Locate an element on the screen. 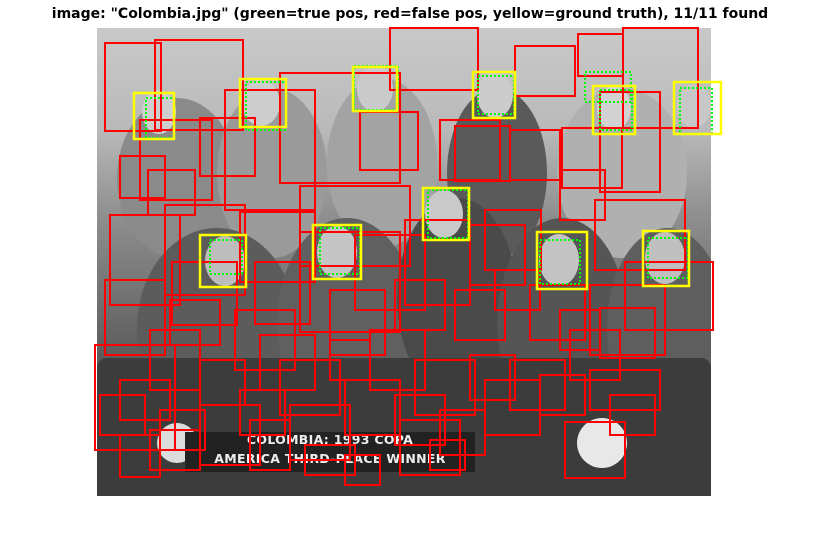 The width and height of the screenshot is (820, 560). caption-line-2: AMERICA THIRD-PLACE WINNER is located at coordinates (330, 458).